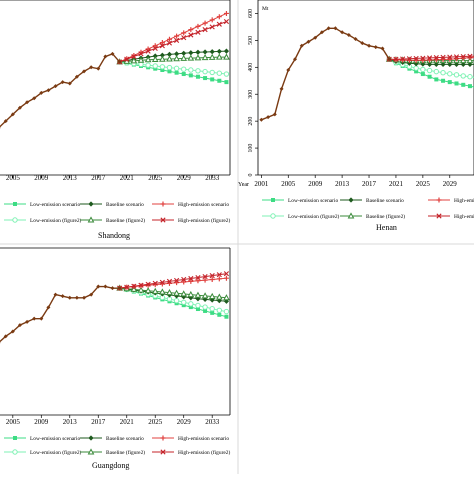 The height and width of the screenshot is (479, 474). Describe the element at coordinates (184, 422) in the screenshot. I see `x-tick-label: 2029` at that location.